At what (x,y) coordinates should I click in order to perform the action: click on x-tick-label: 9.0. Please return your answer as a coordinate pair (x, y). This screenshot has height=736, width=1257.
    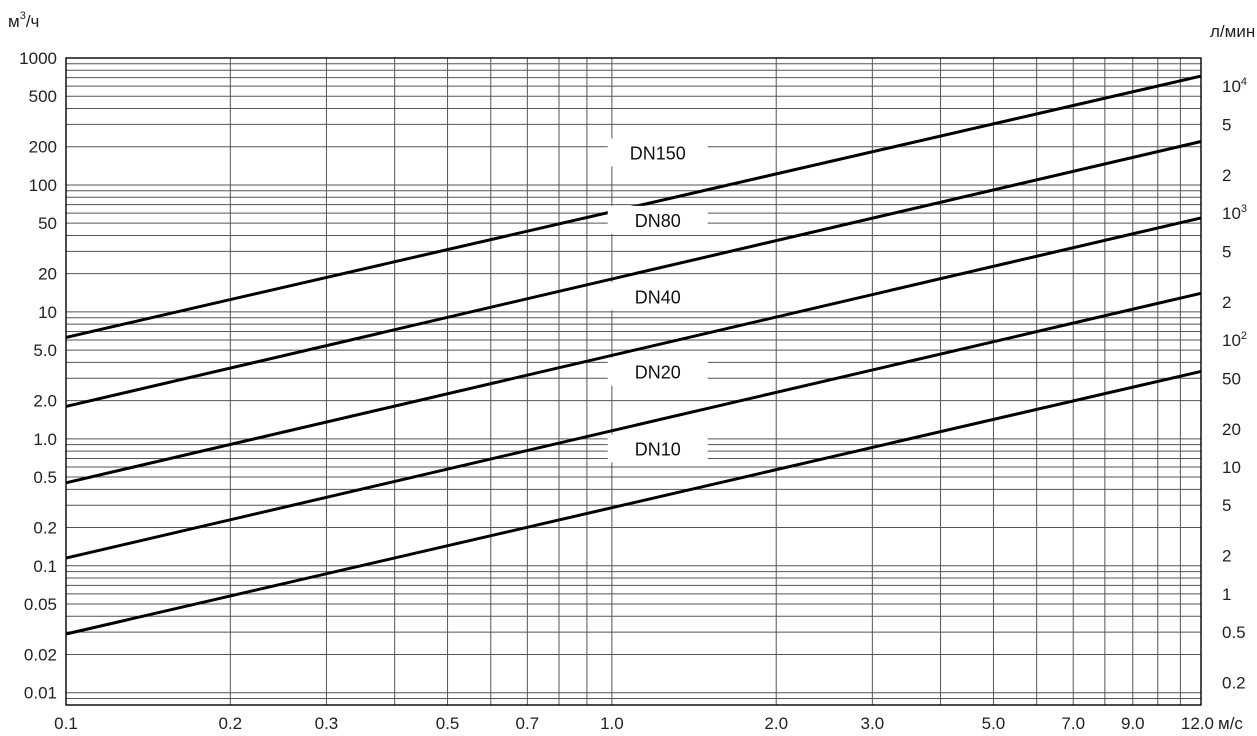
    Looking at the image, I should click on (1133, 723).